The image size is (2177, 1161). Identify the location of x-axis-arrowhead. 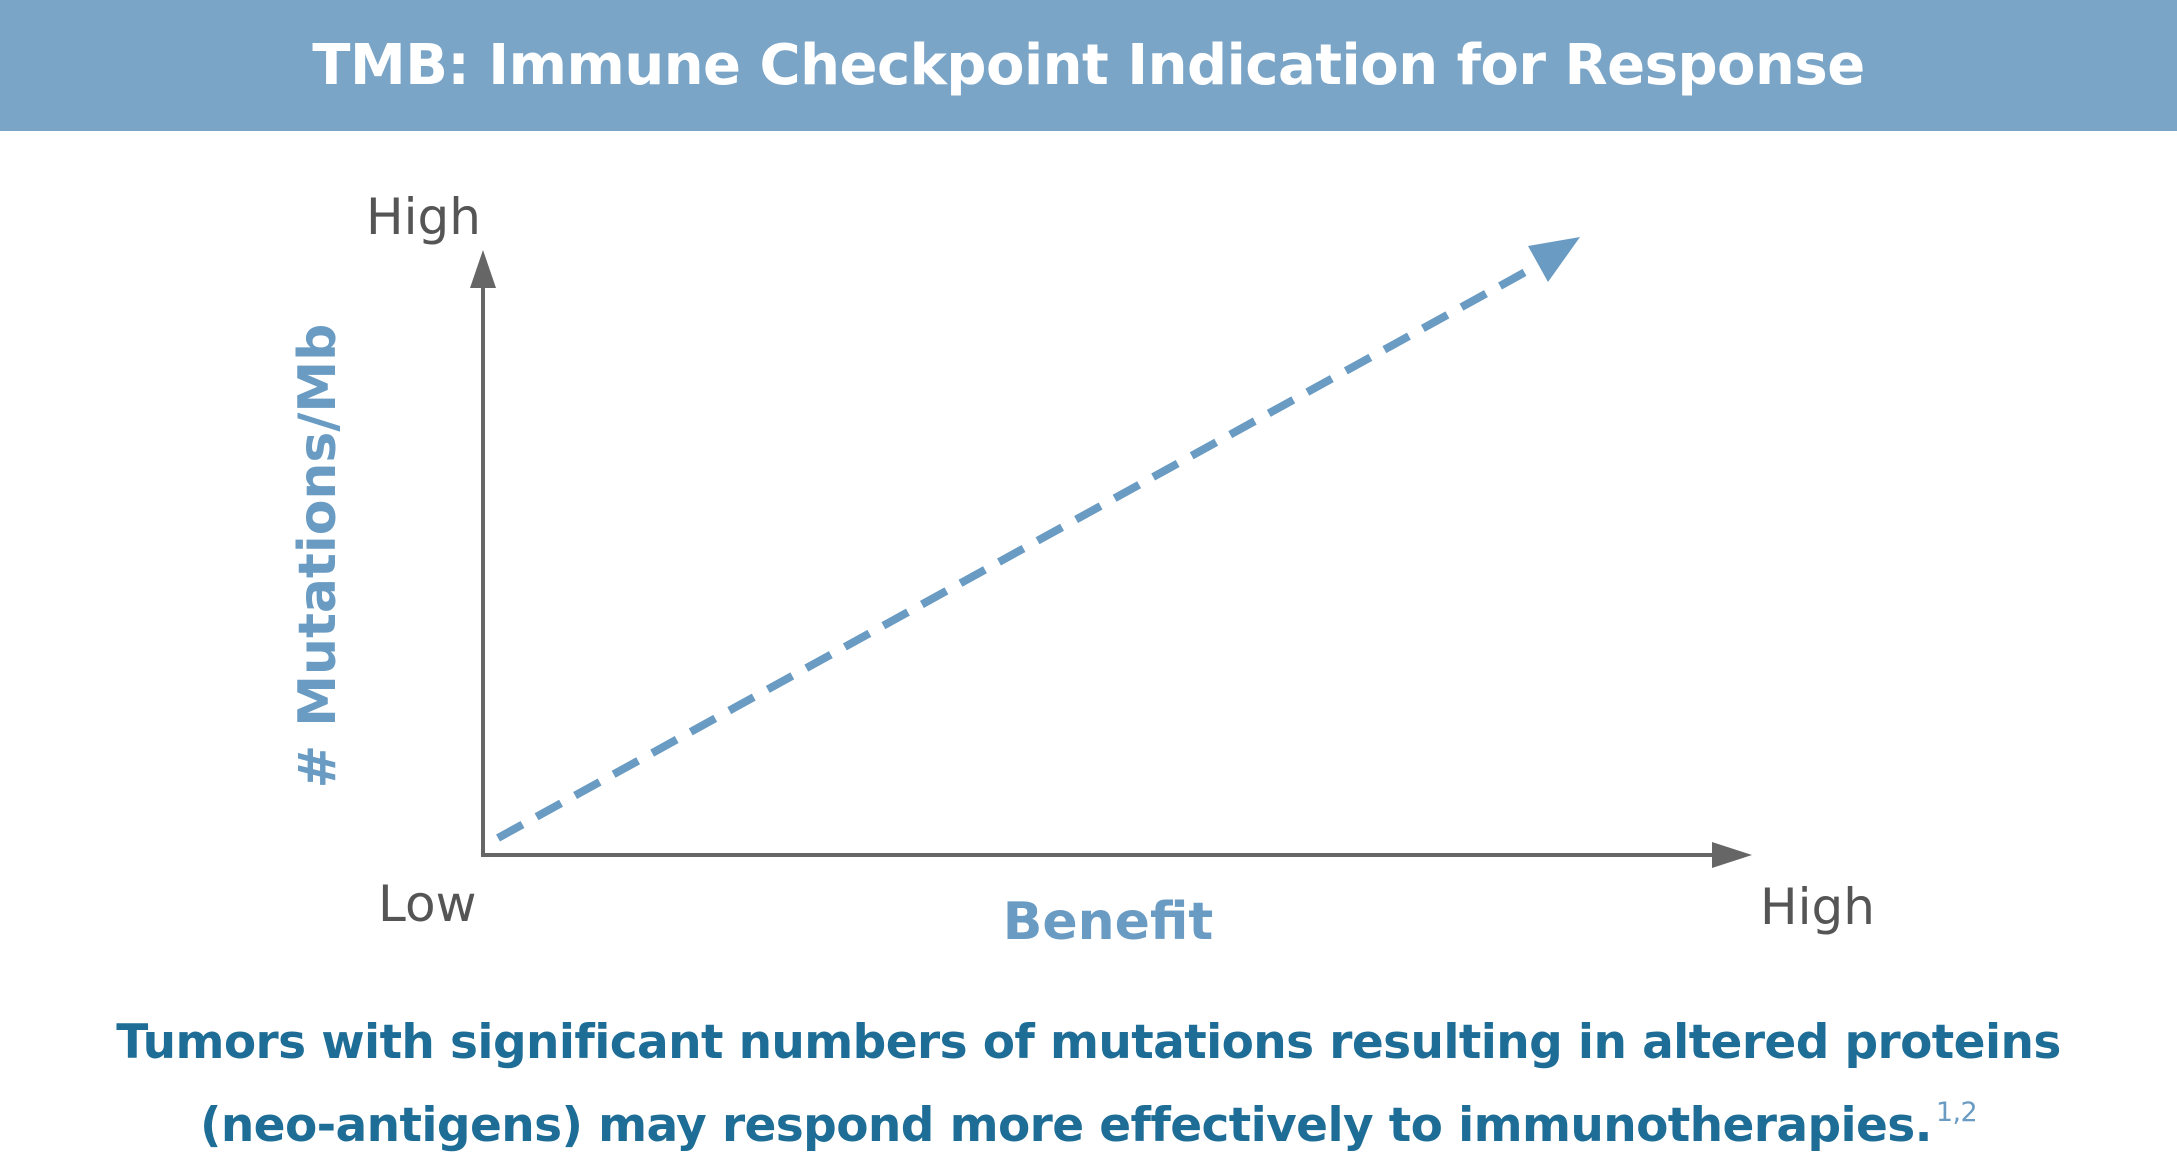
(1732, 855).